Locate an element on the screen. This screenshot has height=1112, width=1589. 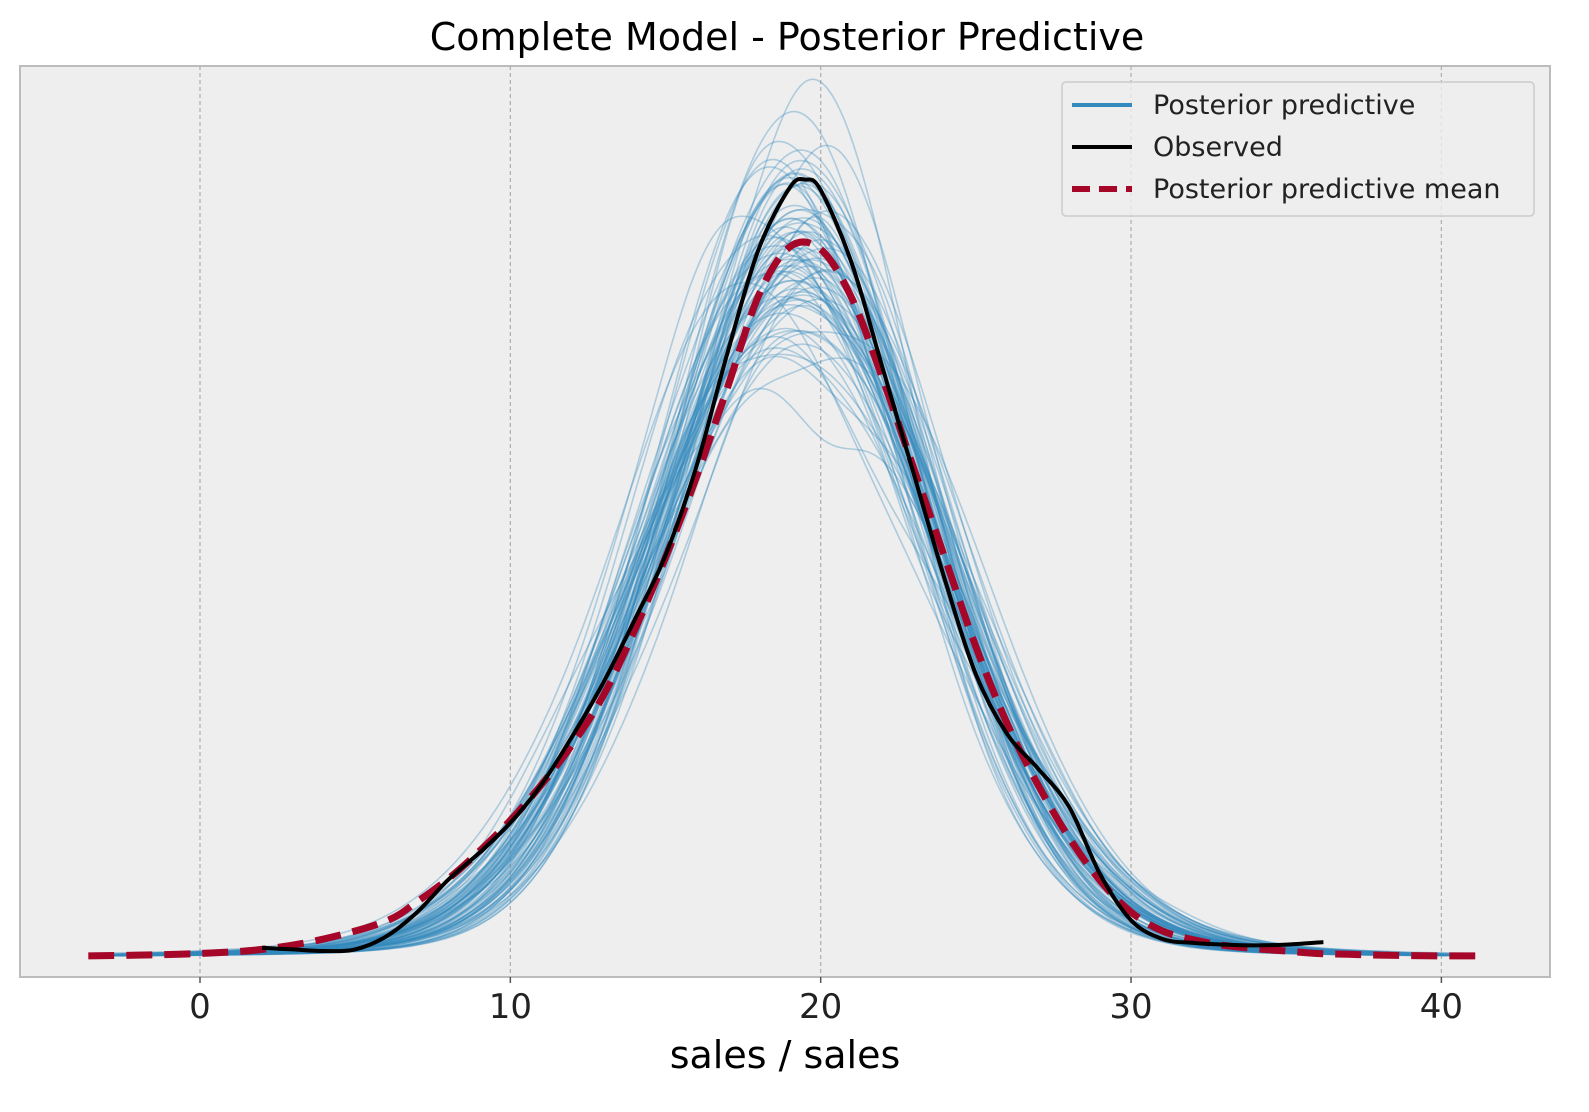
legend-frame is located at coordinates (1298, 149).